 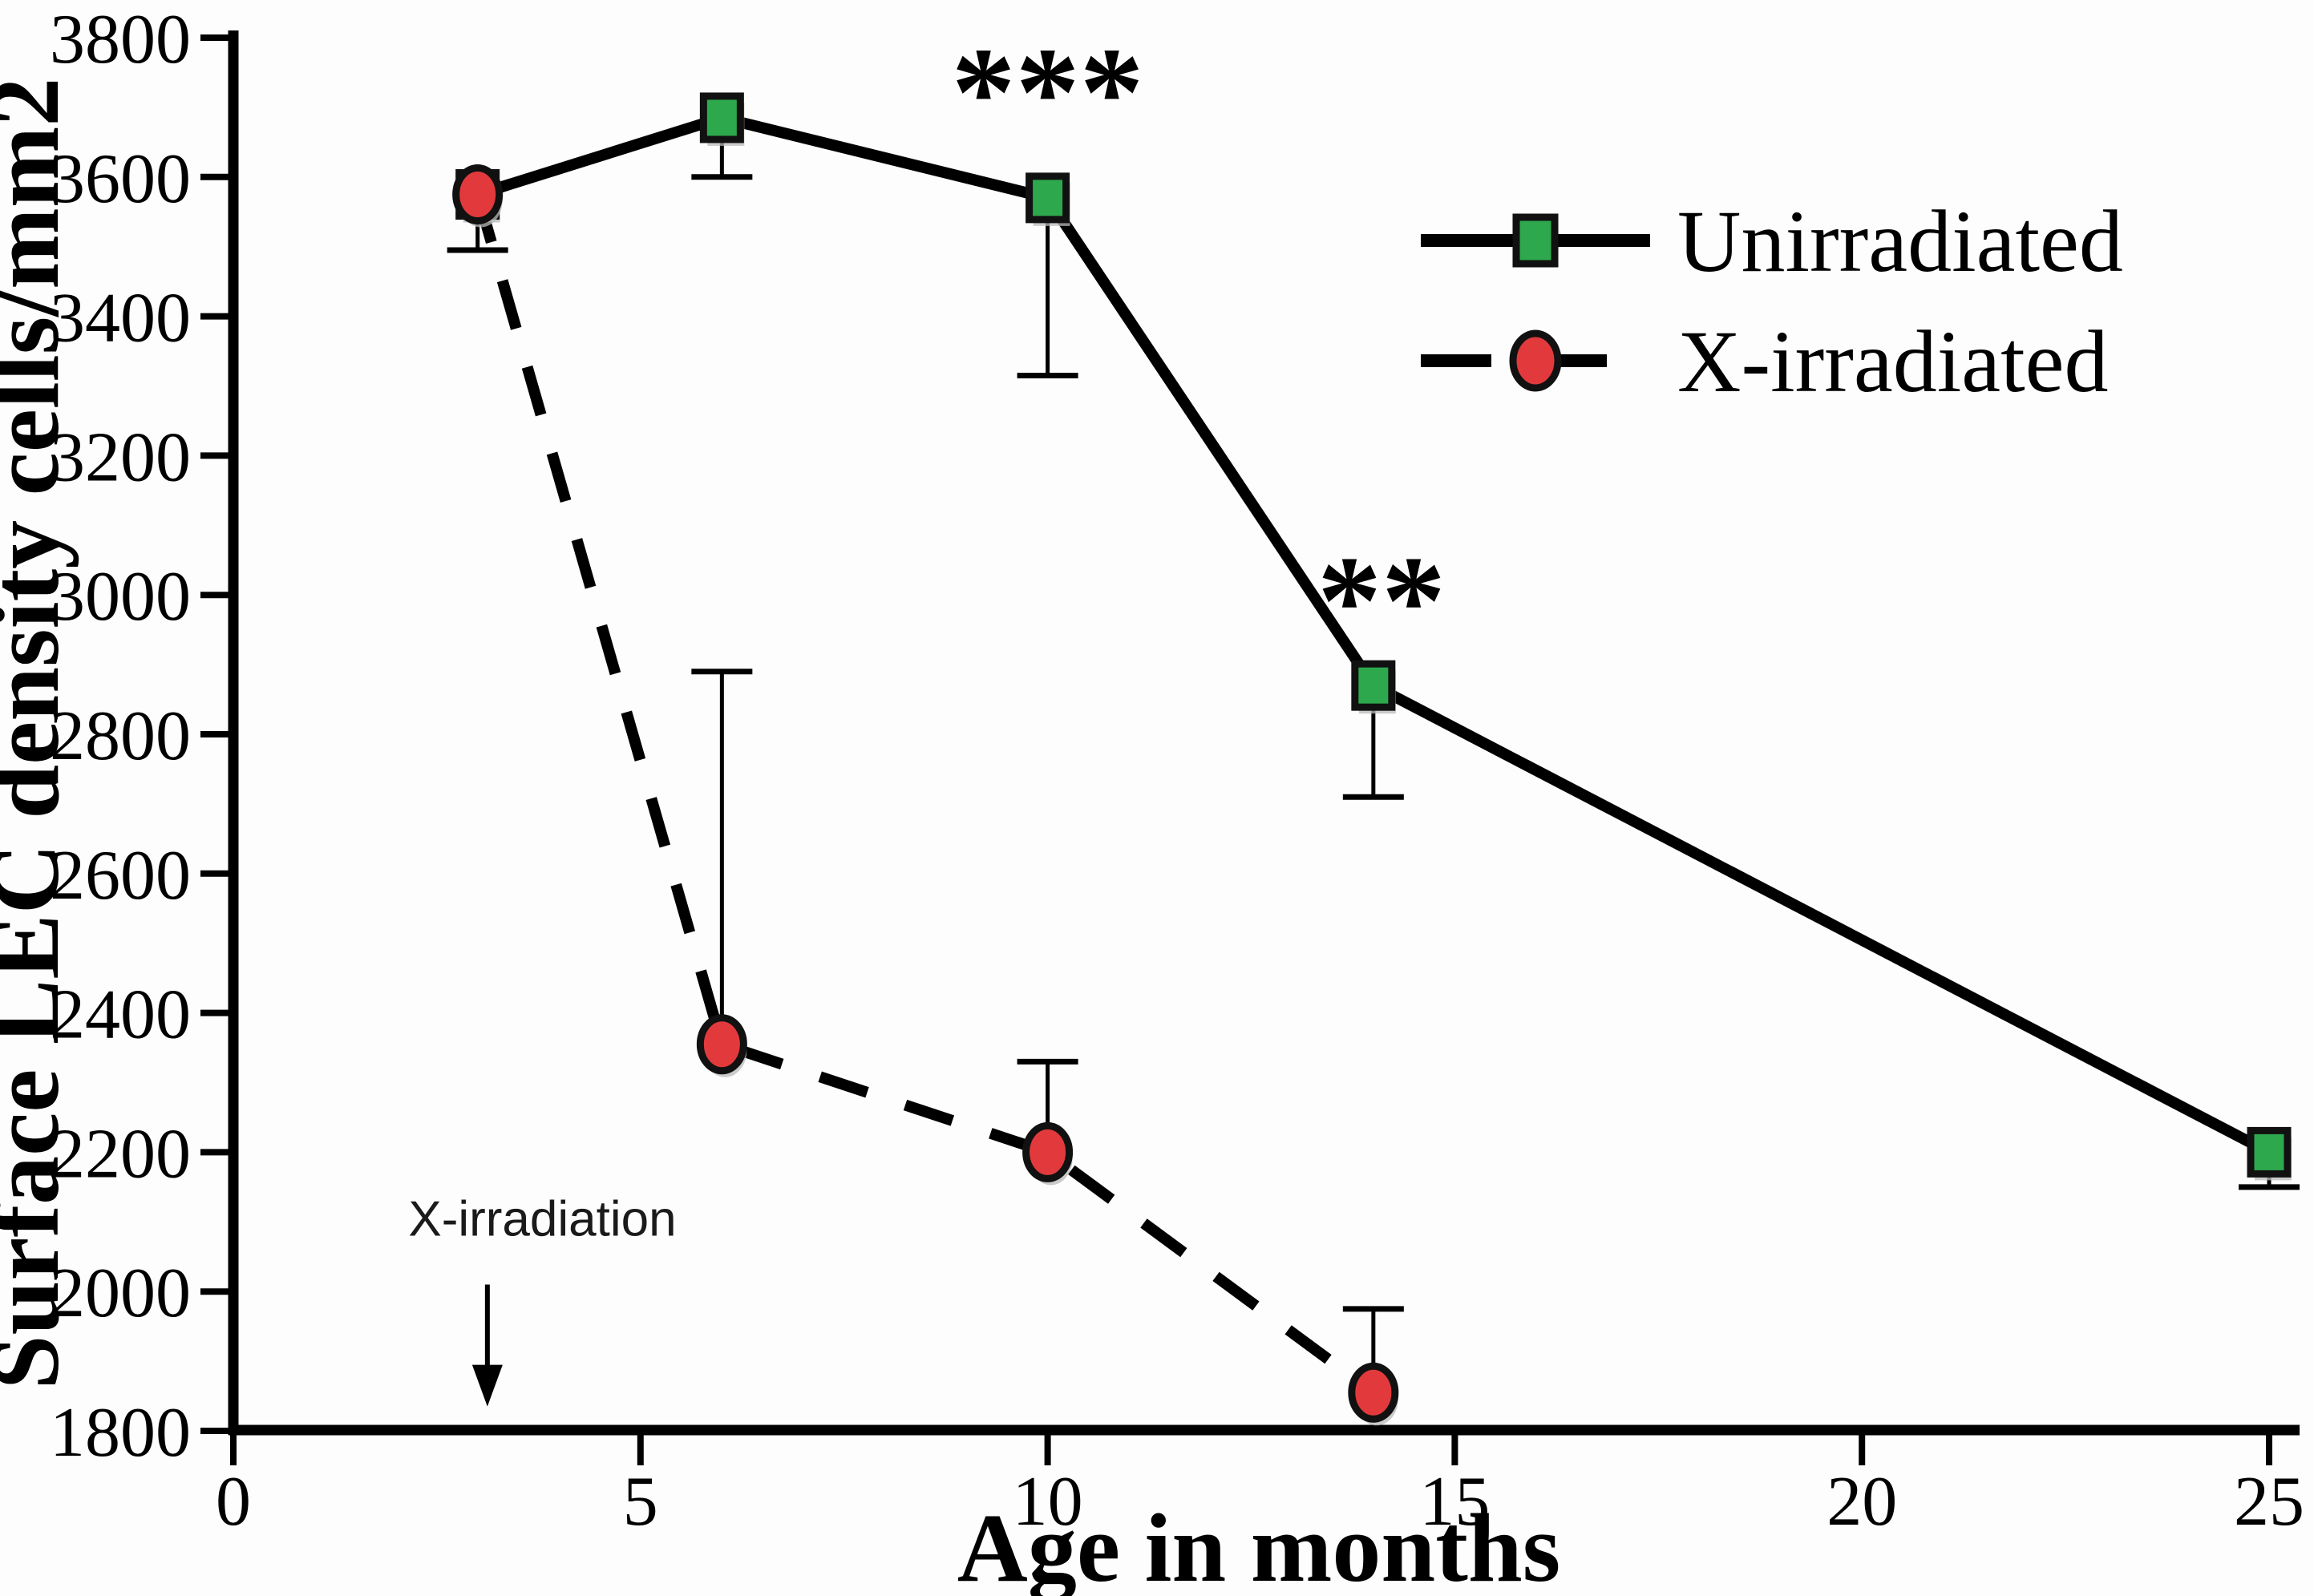 What do you see at coordinates (120, 179) in the screenshot?
I see `y-tick-label: 3600` at bounding box center [120, 179].